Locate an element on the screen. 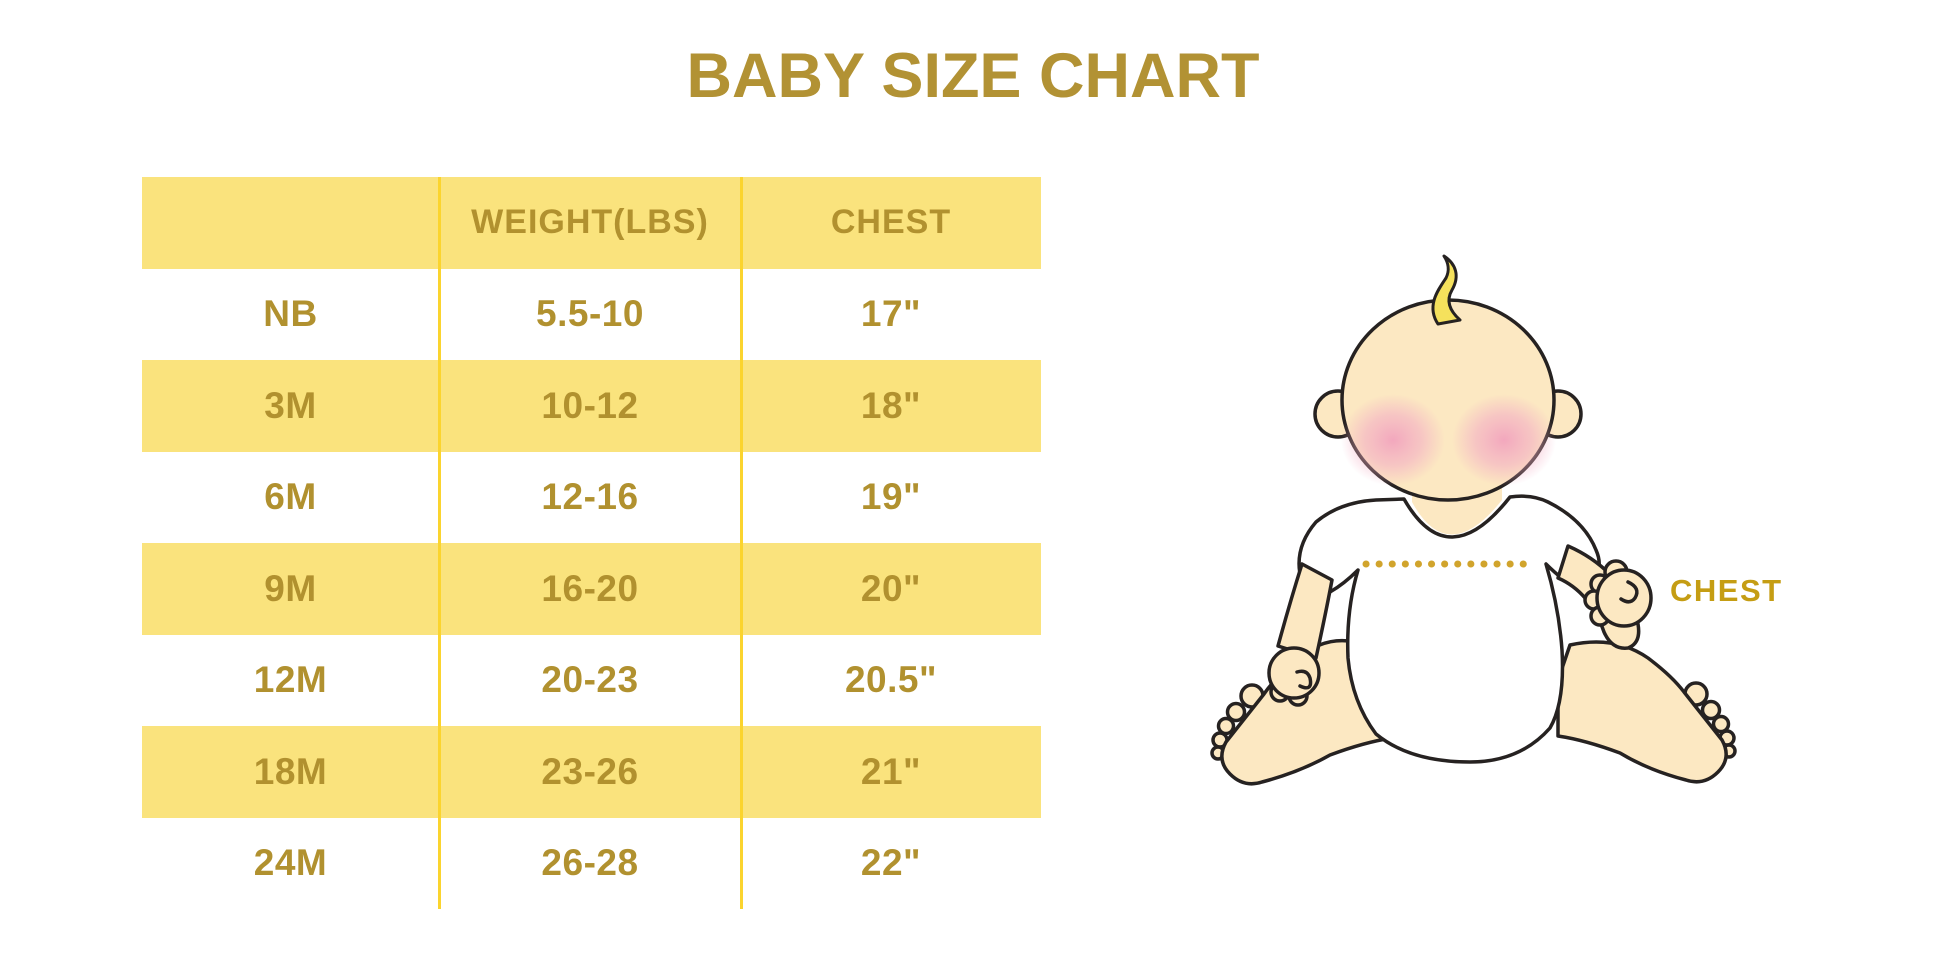 This screenshot has width=1946, height=973. size-cell: 3M is located at coordinates (290, 405).